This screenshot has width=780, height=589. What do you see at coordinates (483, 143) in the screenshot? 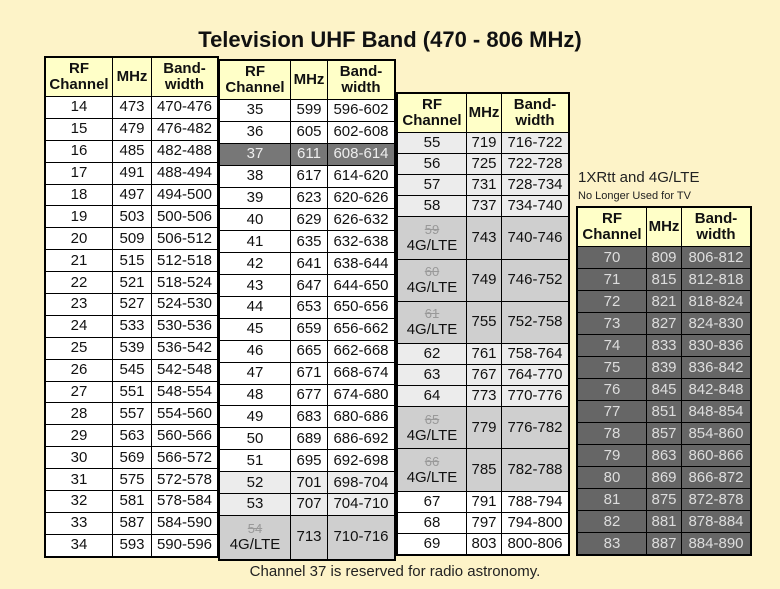
I see `channel-row: 55 719 716-722` at bounding box center [483, 143].